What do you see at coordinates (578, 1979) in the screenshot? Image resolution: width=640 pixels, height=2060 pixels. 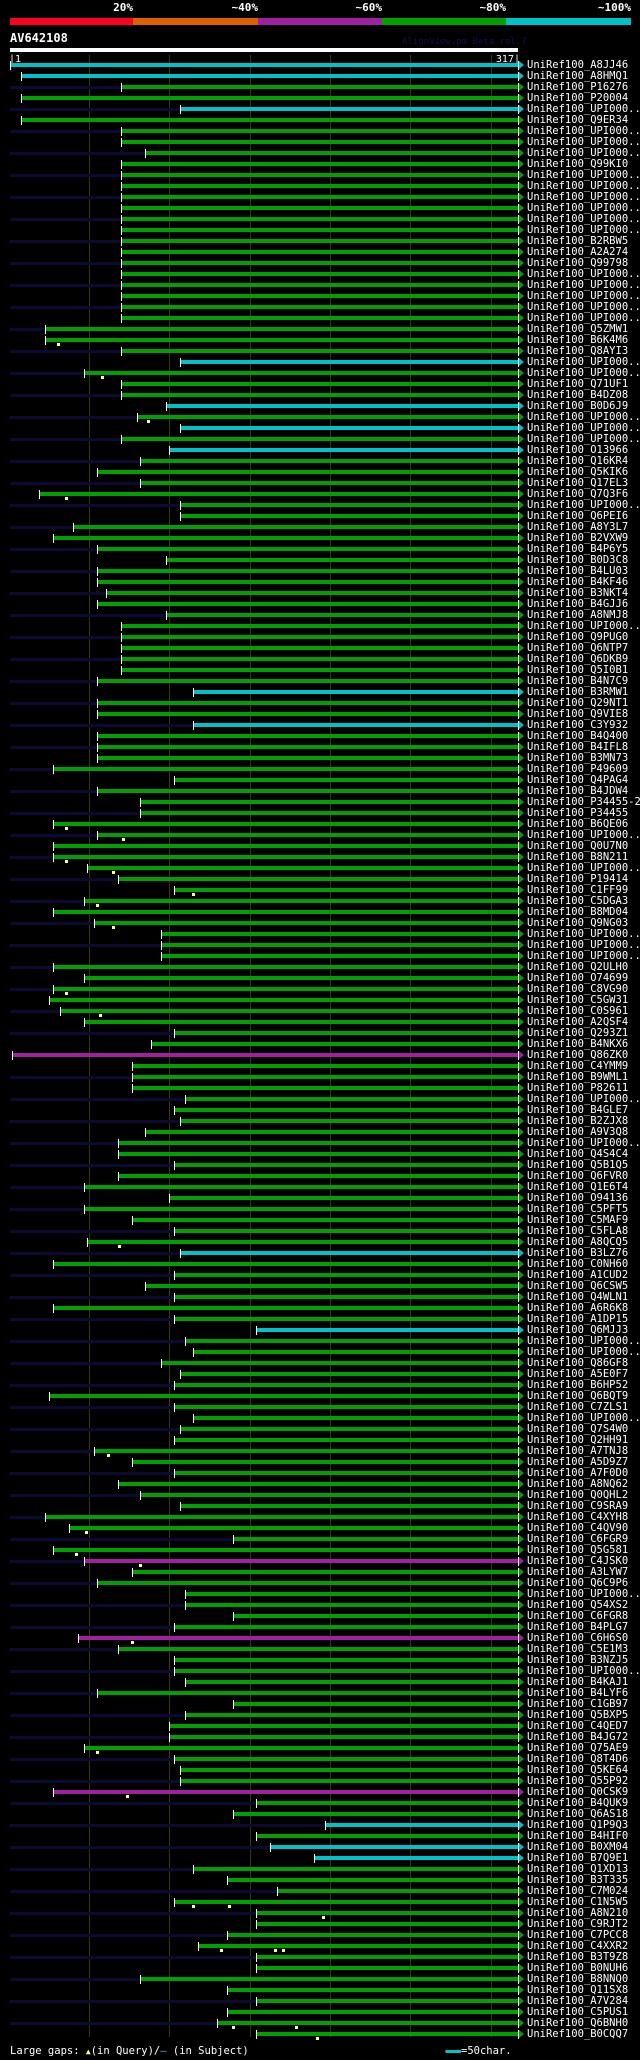 I see `hit-label: UniRef100_B8NNQ0` at bounding box center [578, 1979].